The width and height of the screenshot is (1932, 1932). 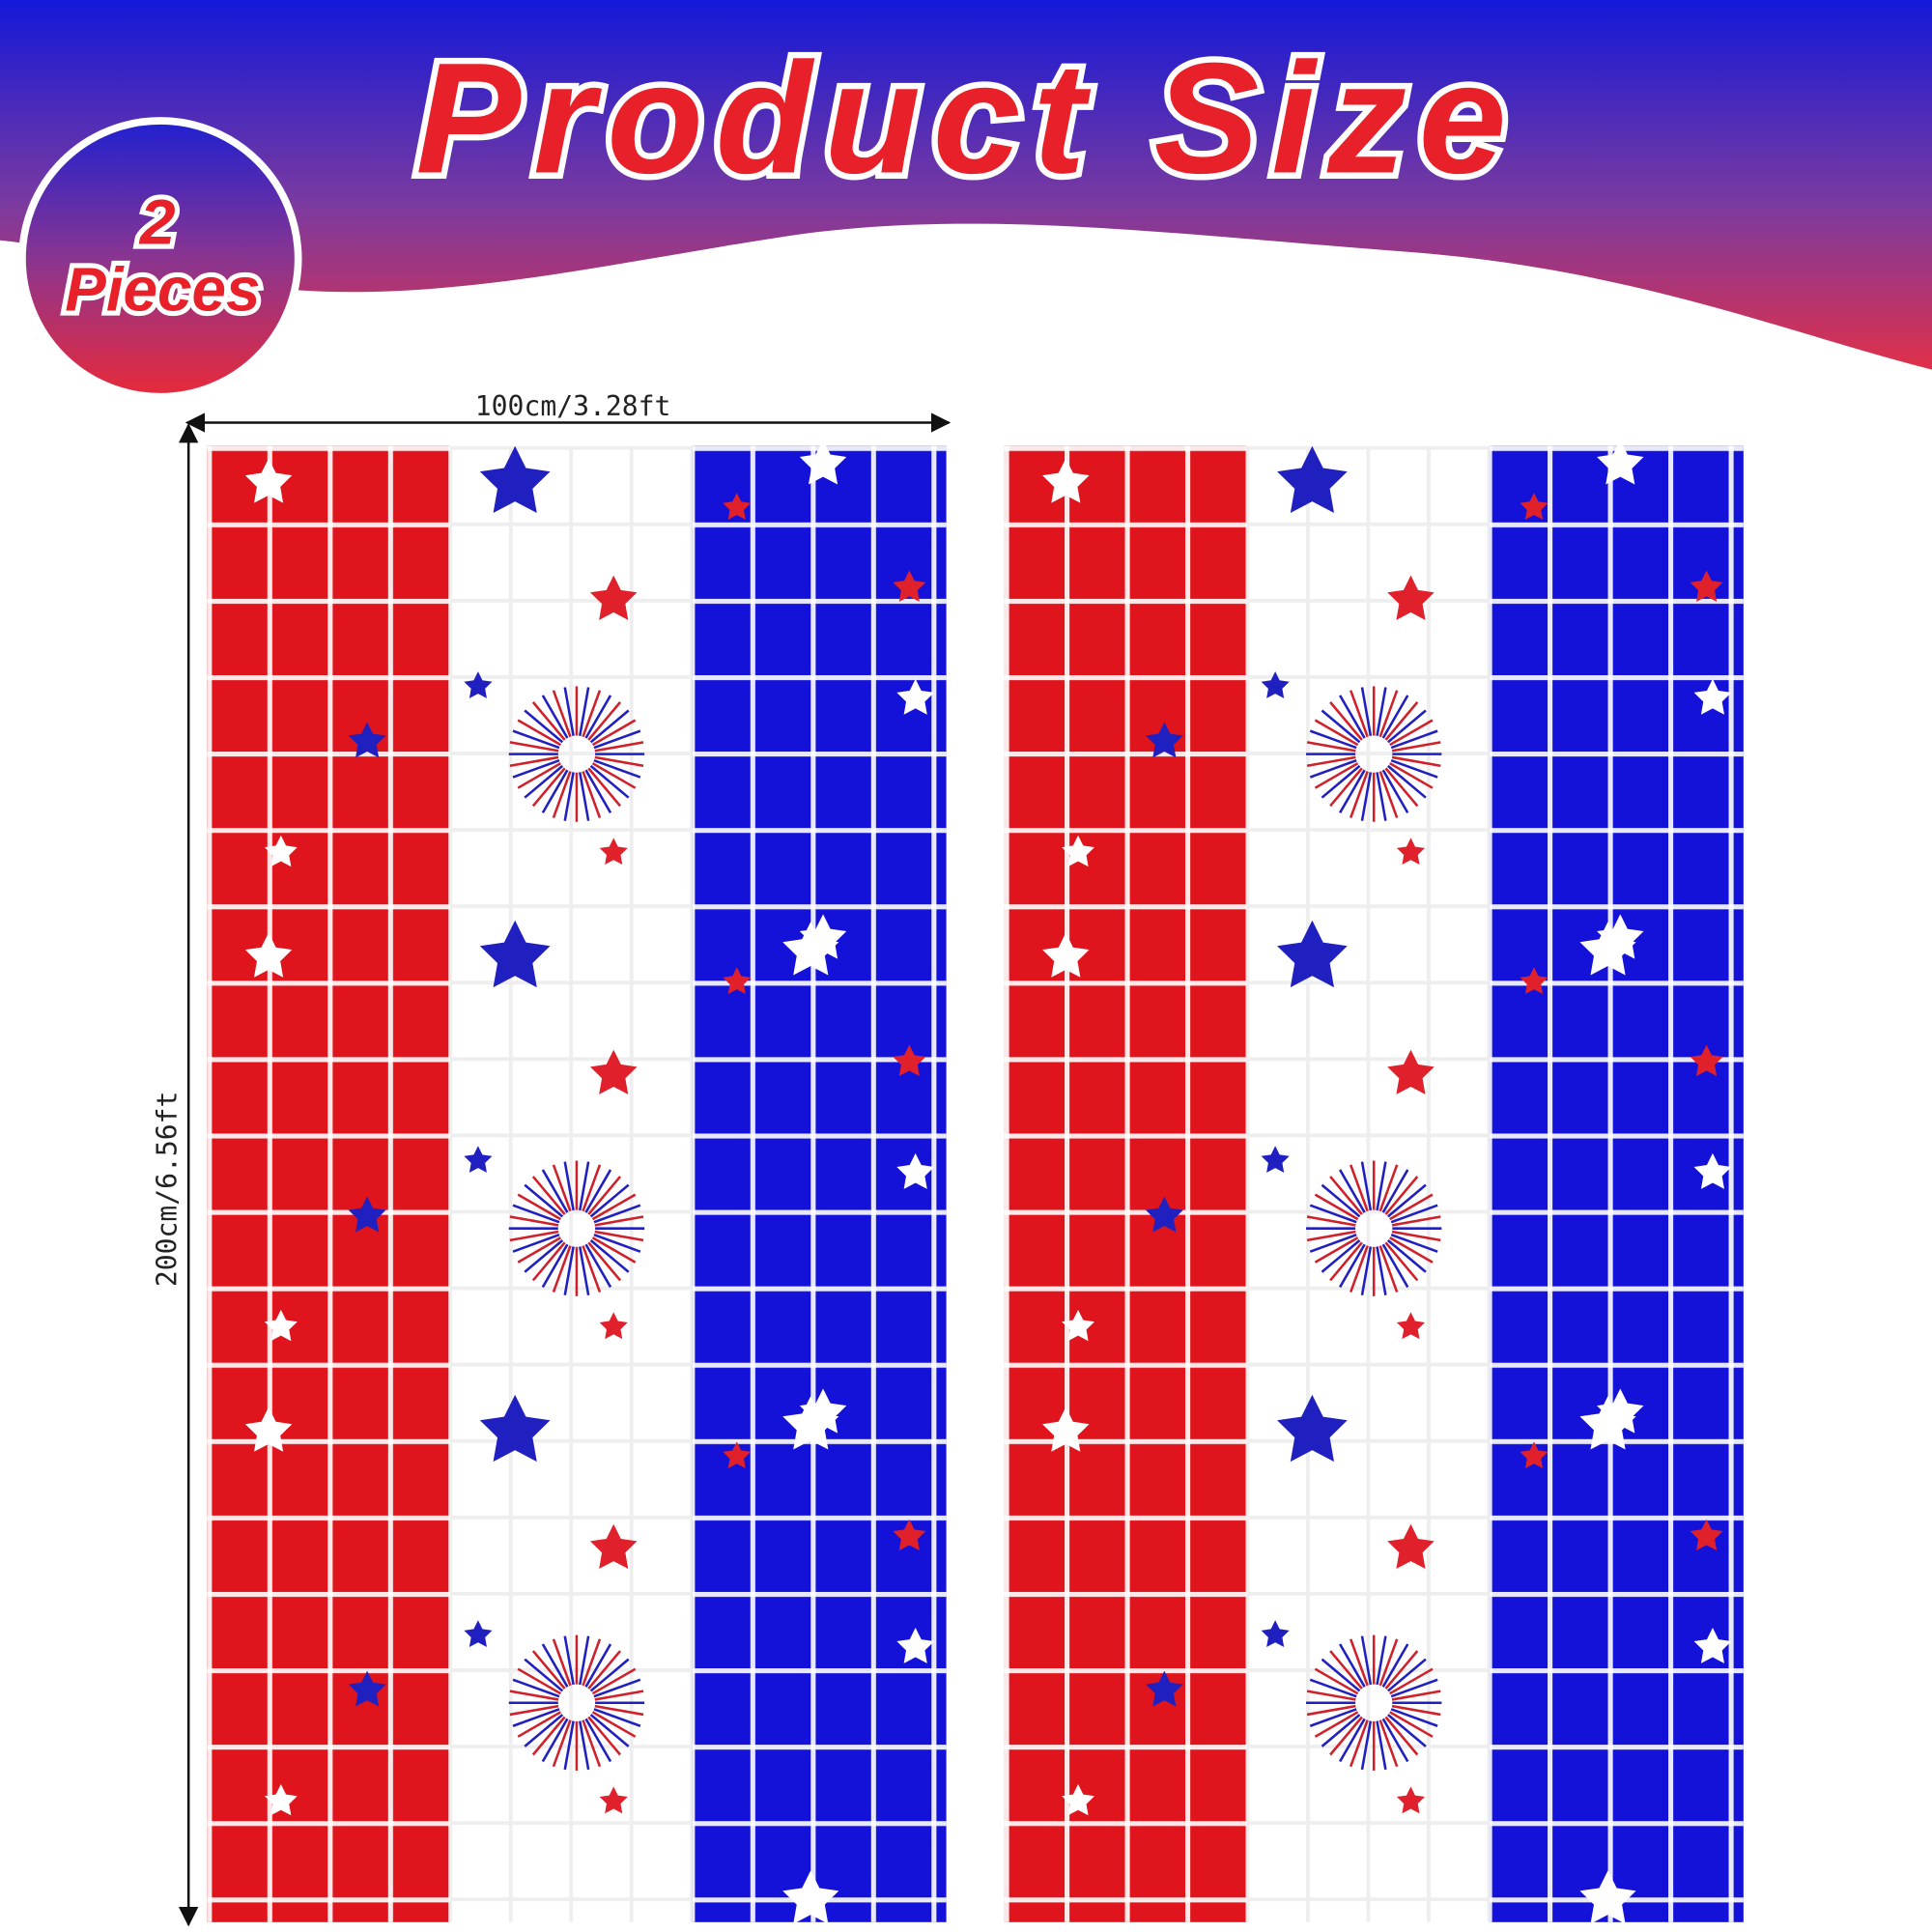 I want to click on badge-label: Pieces, so click(x=162, y=289).